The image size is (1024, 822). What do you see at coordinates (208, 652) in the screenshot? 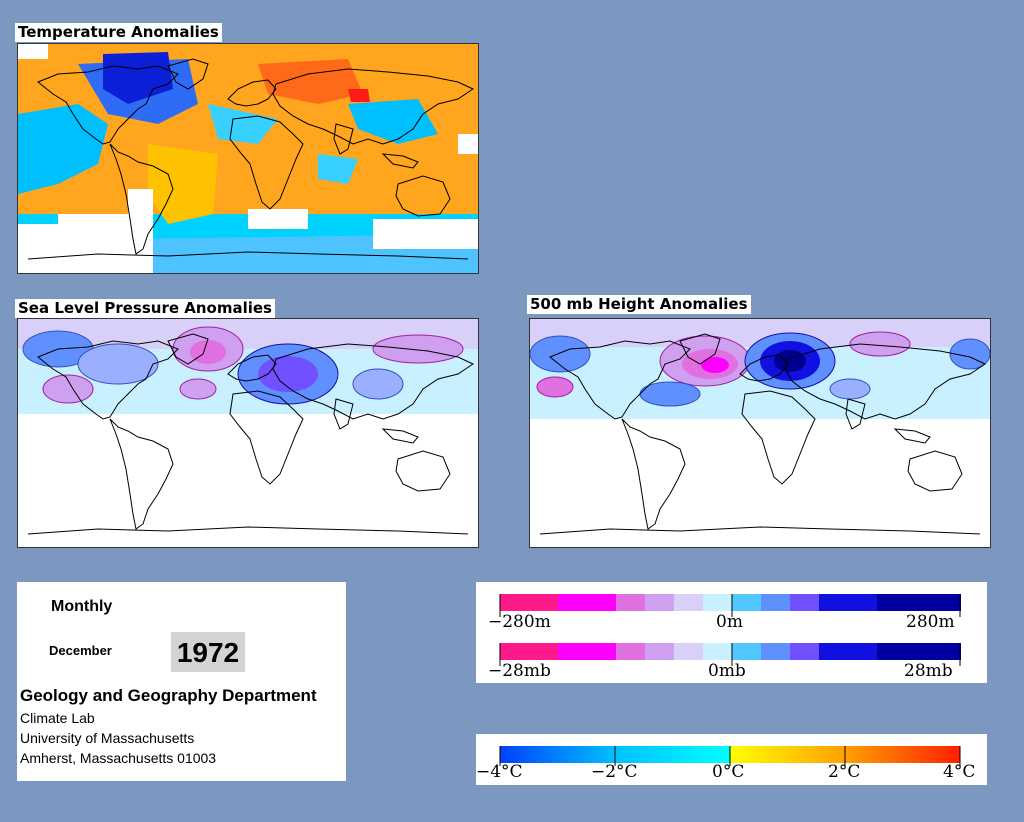
I see `year-label: 1972` at bounding box center [208, 652].